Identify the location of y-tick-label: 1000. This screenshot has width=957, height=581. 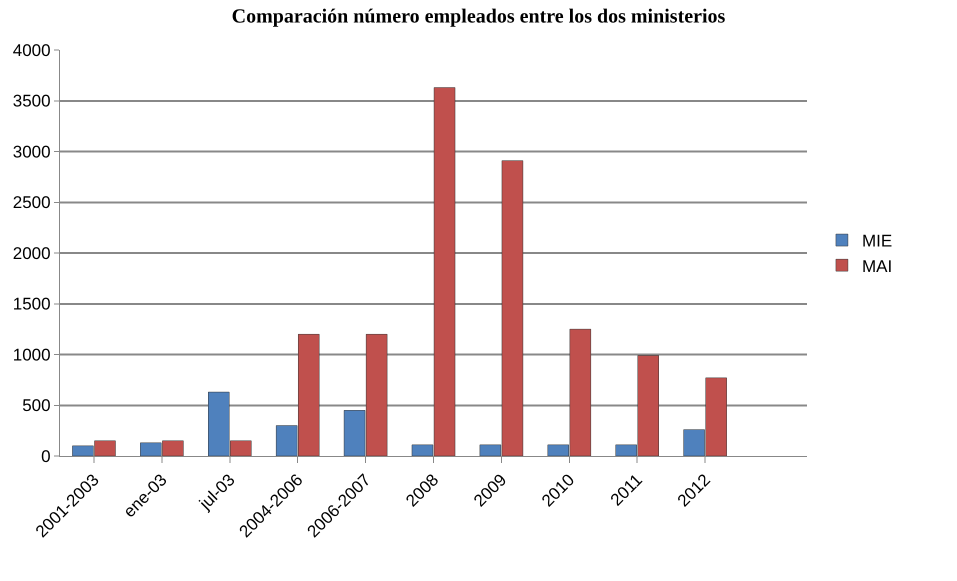
(31, 354).